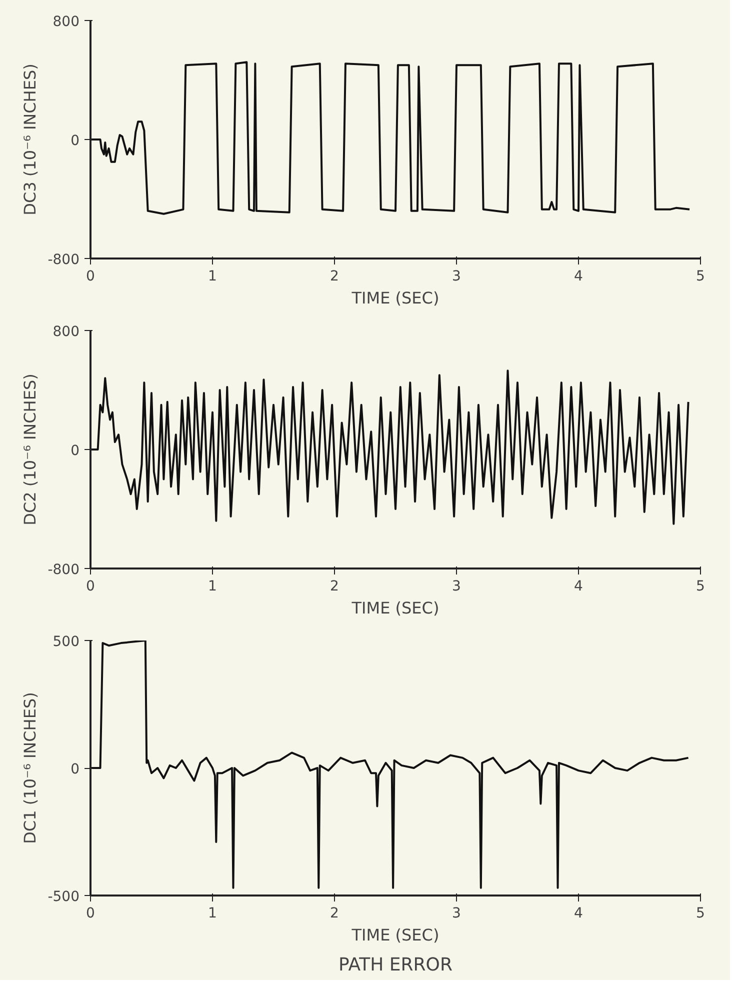 This screenshot has width=738, height=990. Describe the element at coordinates (64, 897) in the screenshot. I see `y-tick-label: -500` at that location.